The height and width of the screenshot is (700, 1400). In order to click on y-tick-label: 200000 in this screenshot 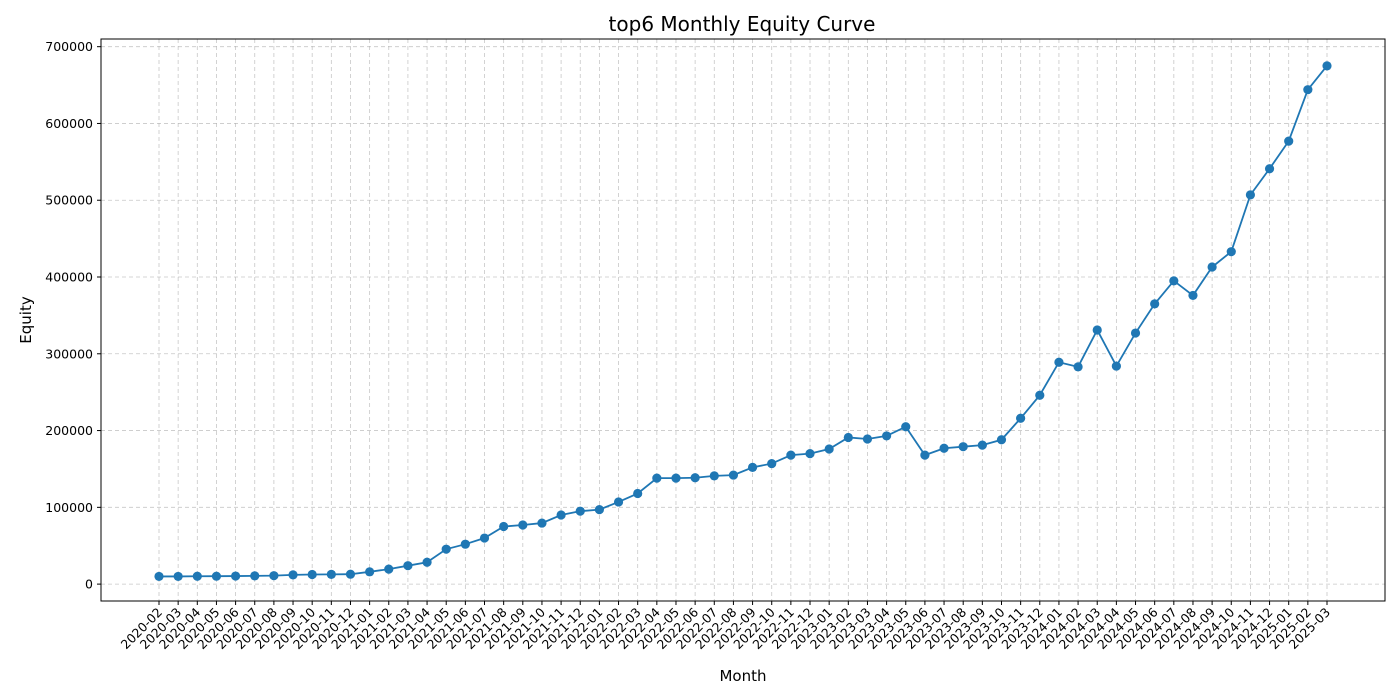, I will do `click(69, 430)`.